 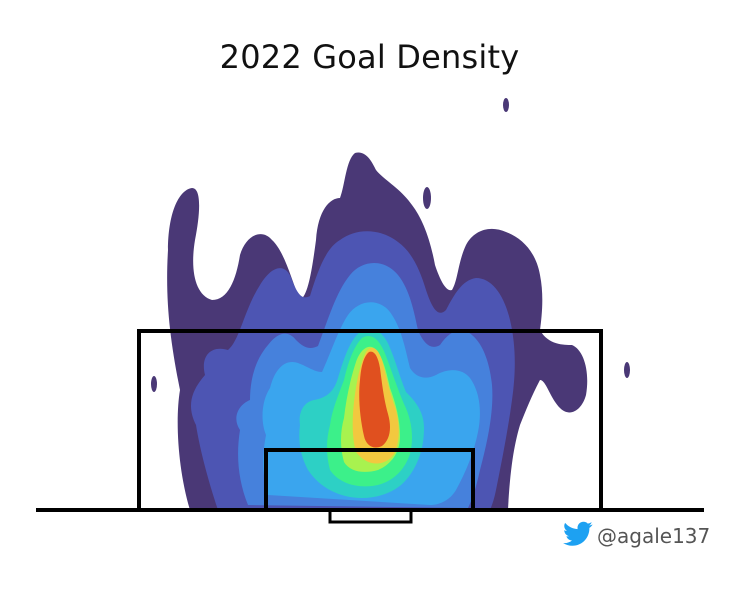 What do you see at coordinates (578, 536) in the screenshot?
I see `twitter-bird-icon` at bounding box center [578, 536].